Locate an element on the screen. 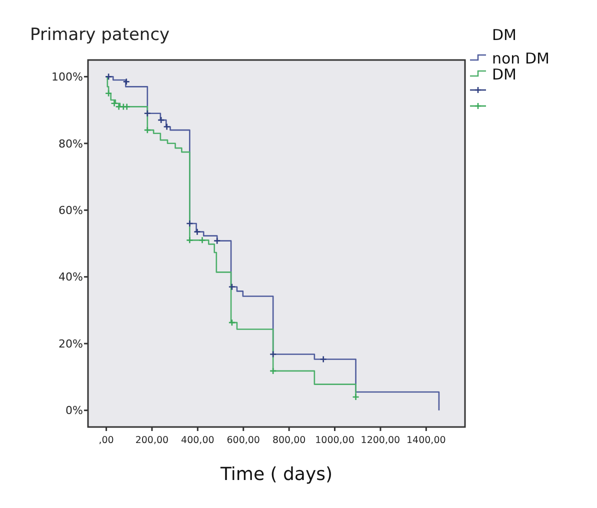  x-tick-label: 1200,00 is located at coordinates (380, 440).